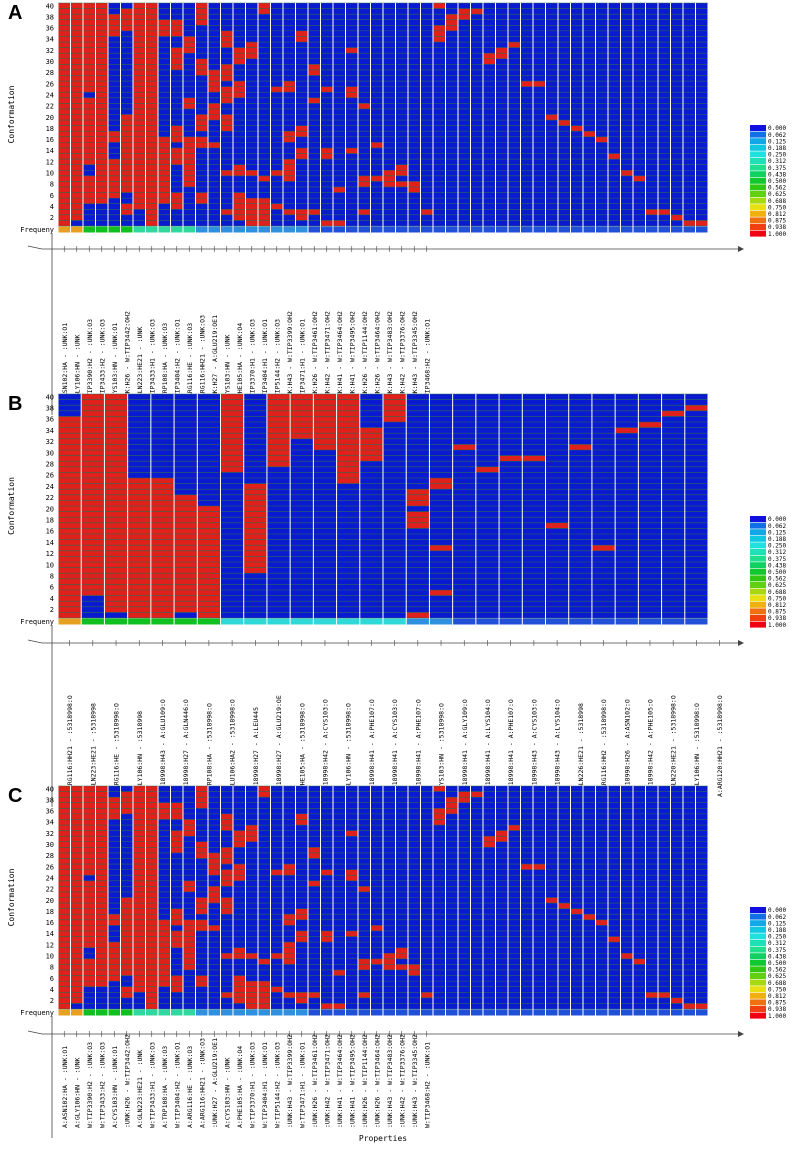 The width and height of the screenshot is (796, 1151). I want to click on x-category-label: :UNK:H41 - W:TIP3464:OH2, so click(340, 1081).